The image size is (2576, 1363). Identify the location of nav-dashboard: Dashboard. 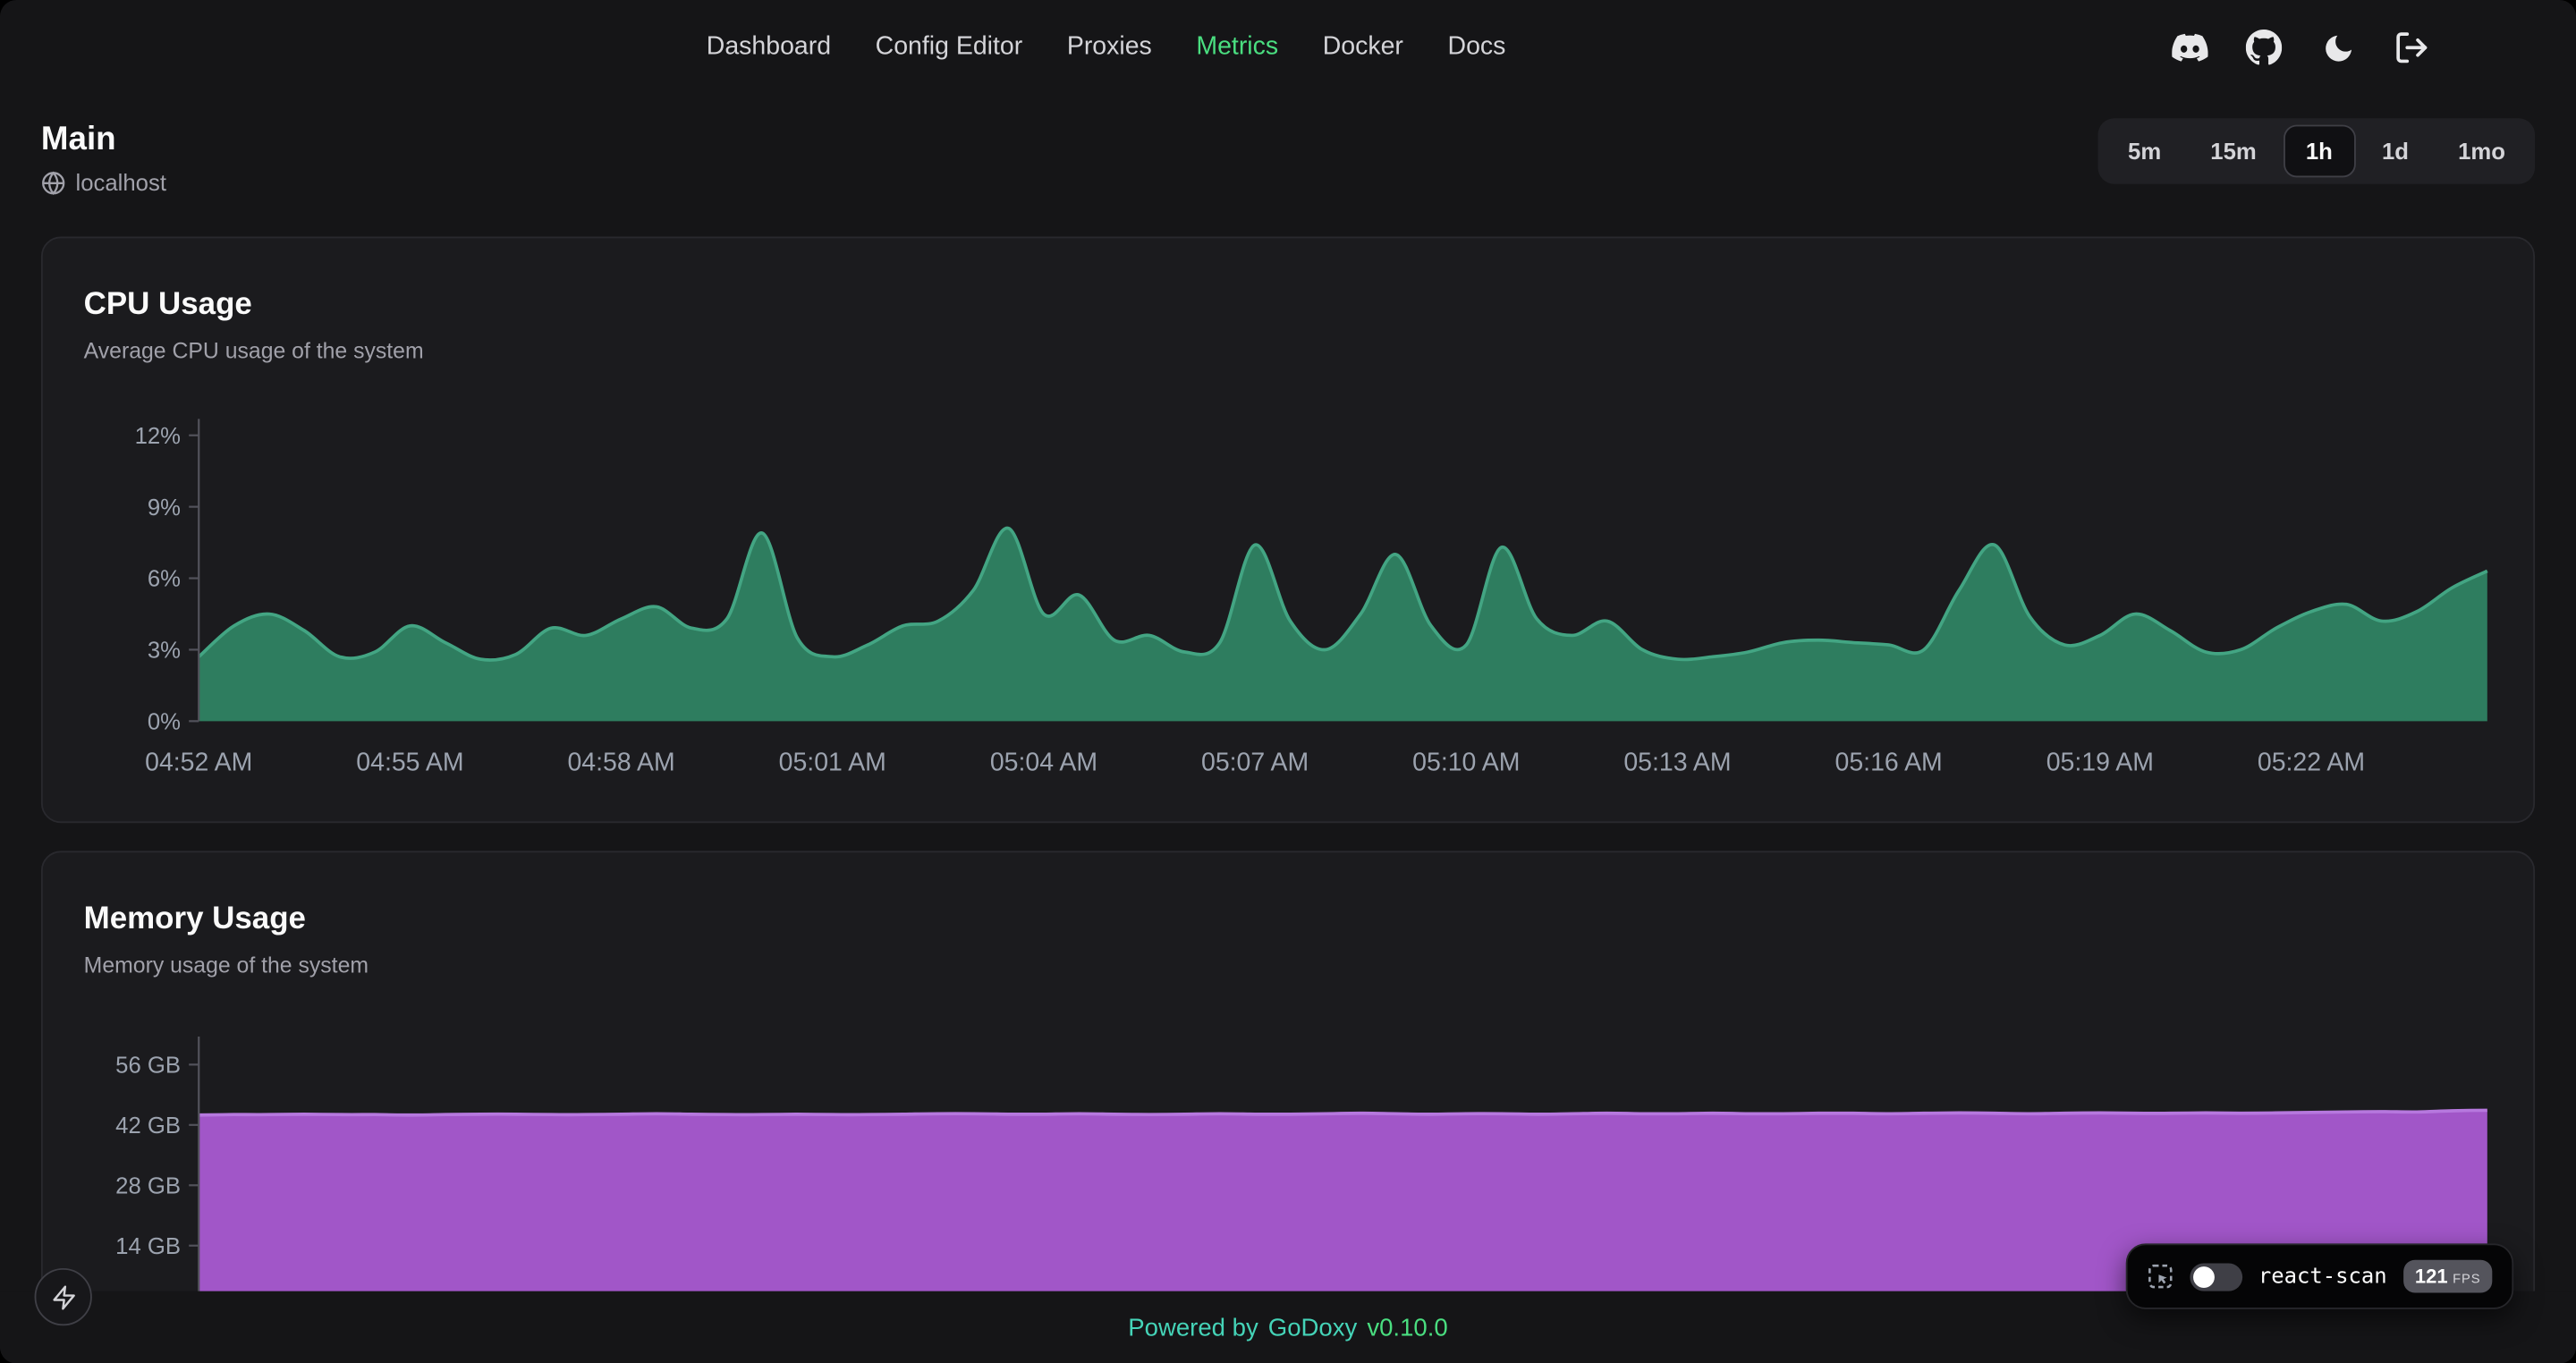
(769, 47).